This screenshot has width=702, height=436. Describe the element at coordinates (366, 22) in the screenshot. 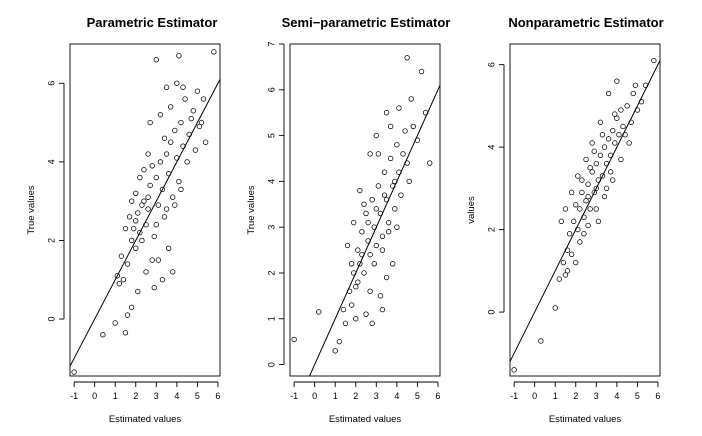

I see `chart-title: Semi−parametric Estimator` at that location.